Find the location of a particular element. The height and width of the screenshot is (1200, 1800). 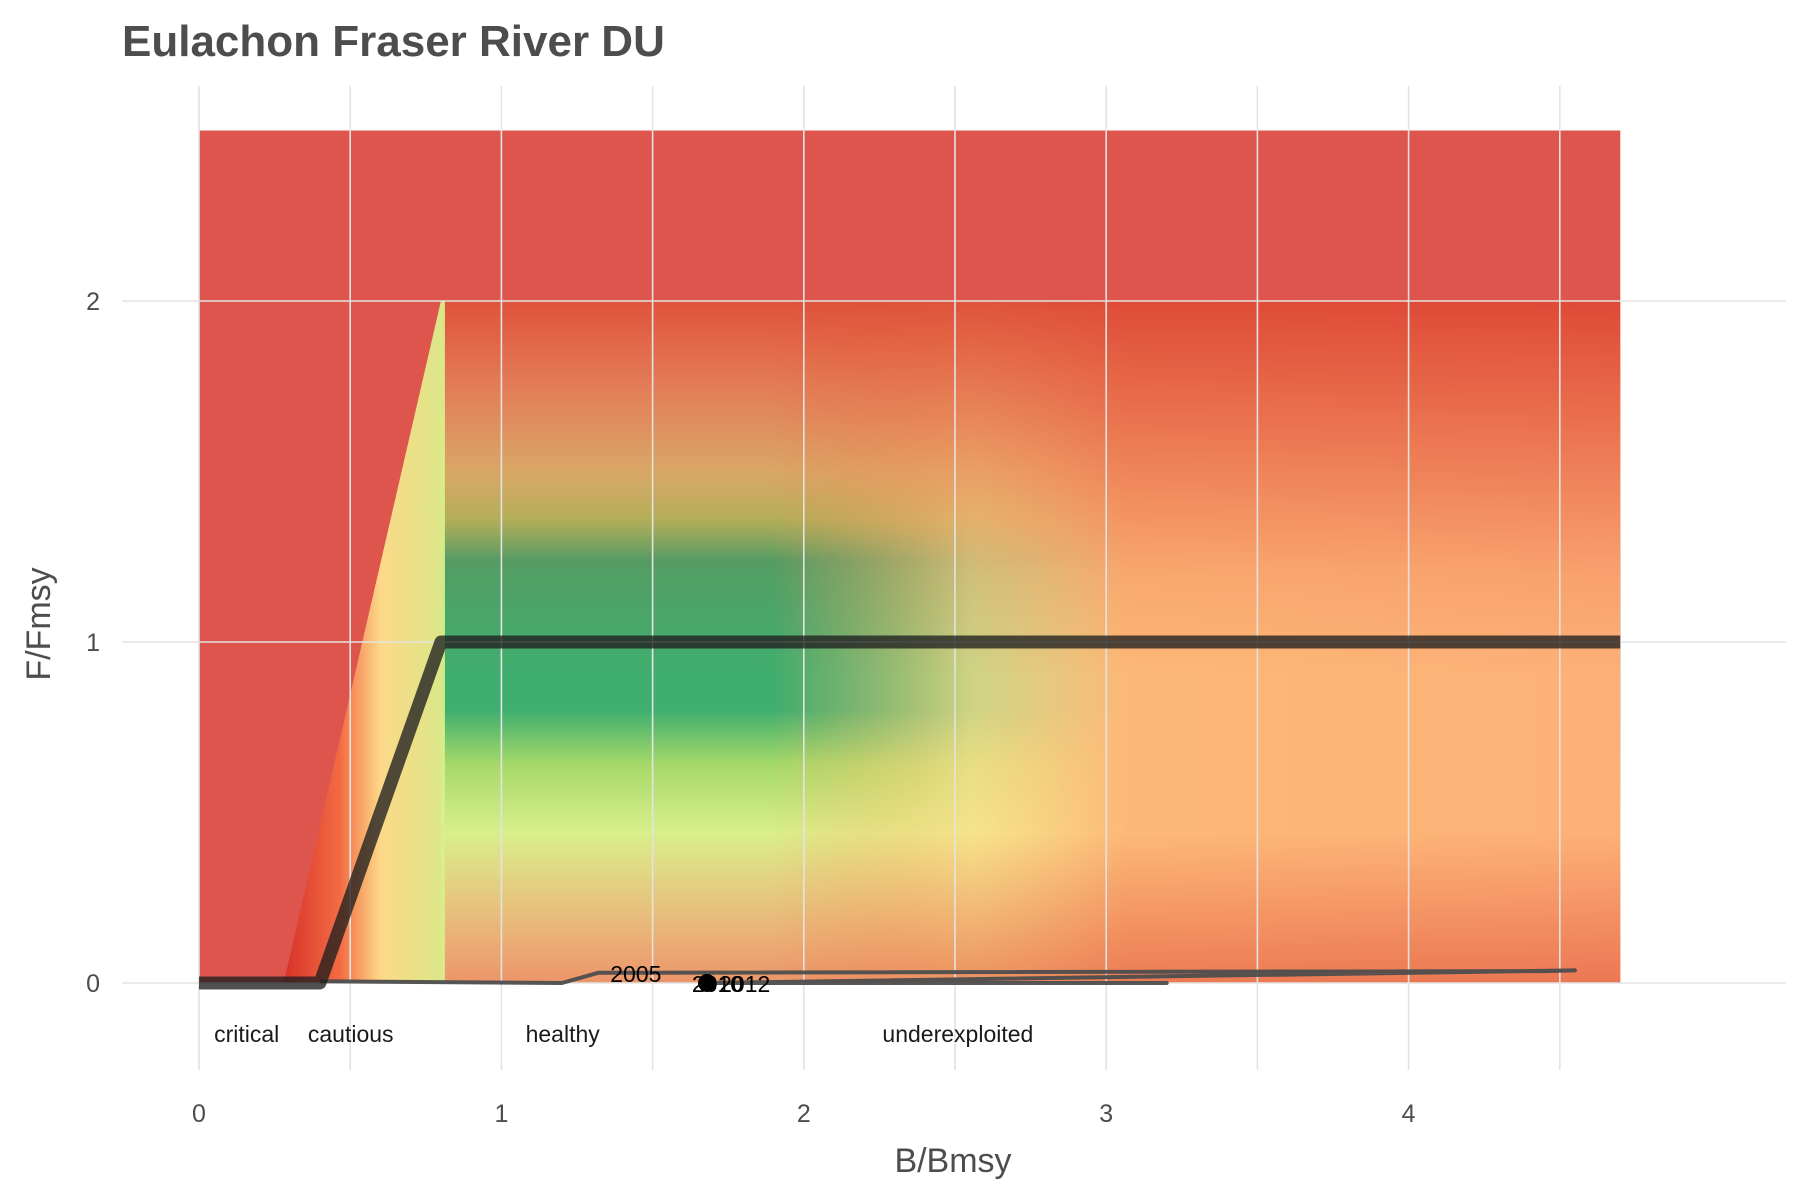

current-status-point is located at coordinates (707, 983).